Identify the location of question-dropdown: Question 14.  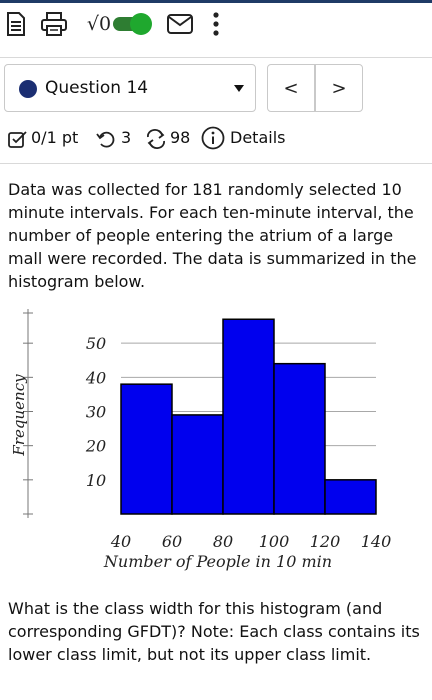
(130, 88).